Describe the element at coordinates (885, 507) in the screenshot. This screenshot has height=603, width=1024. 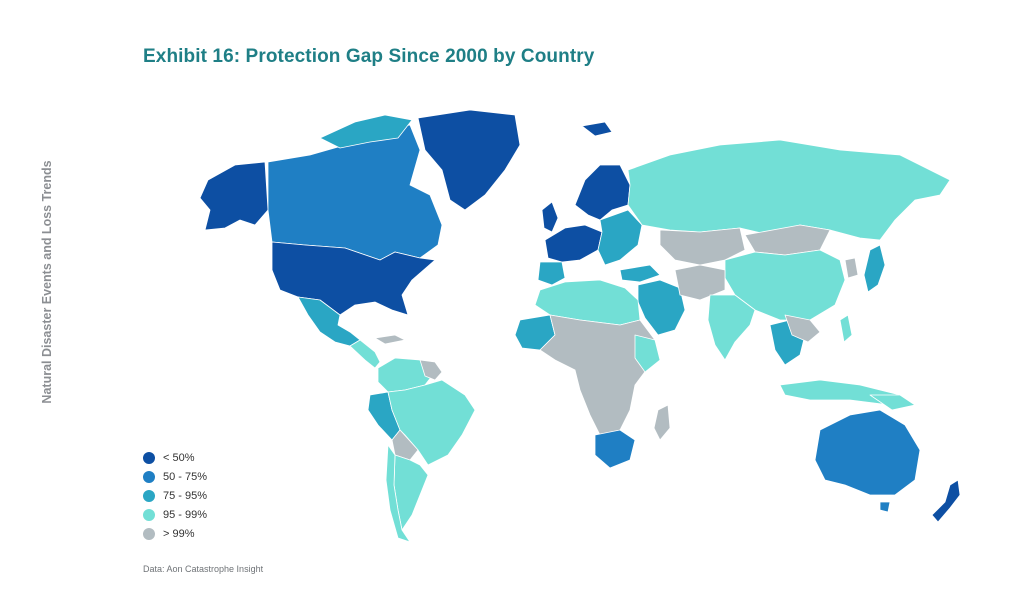
I see `region-tasmania` at that location.